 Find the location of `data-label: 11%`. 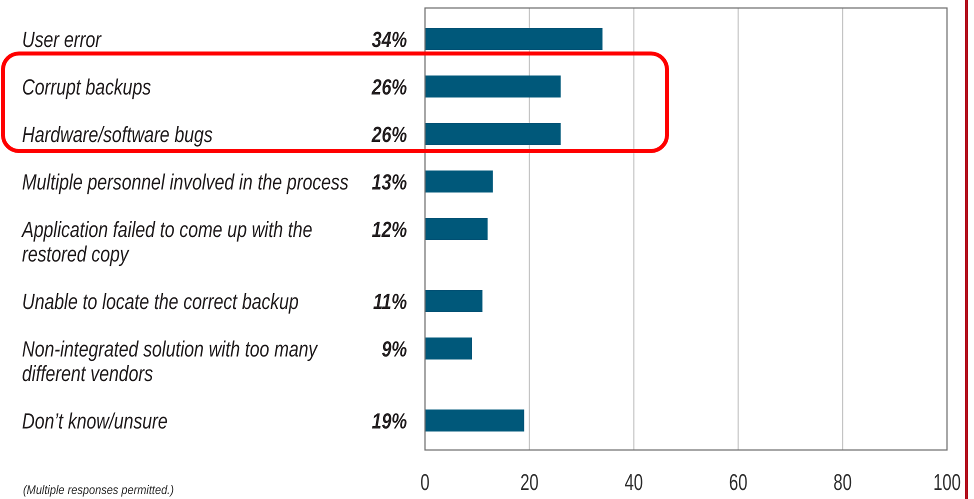

data-label: 11% is located at coordinates (390, 302).